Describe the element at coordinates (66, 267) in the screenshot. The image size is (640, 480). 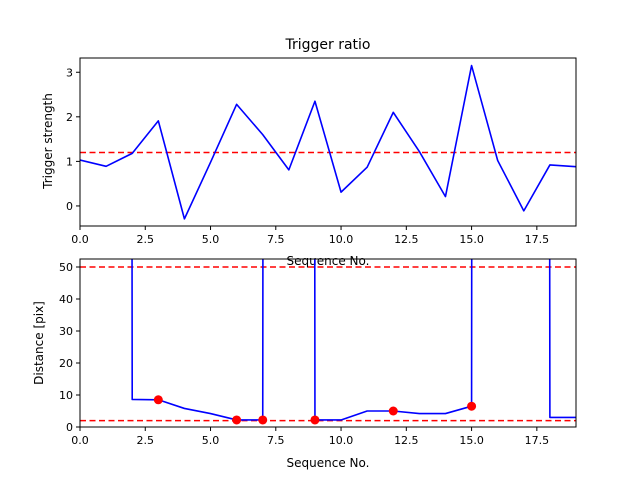
I see `bottom-y-tick-label: 50` at that location.